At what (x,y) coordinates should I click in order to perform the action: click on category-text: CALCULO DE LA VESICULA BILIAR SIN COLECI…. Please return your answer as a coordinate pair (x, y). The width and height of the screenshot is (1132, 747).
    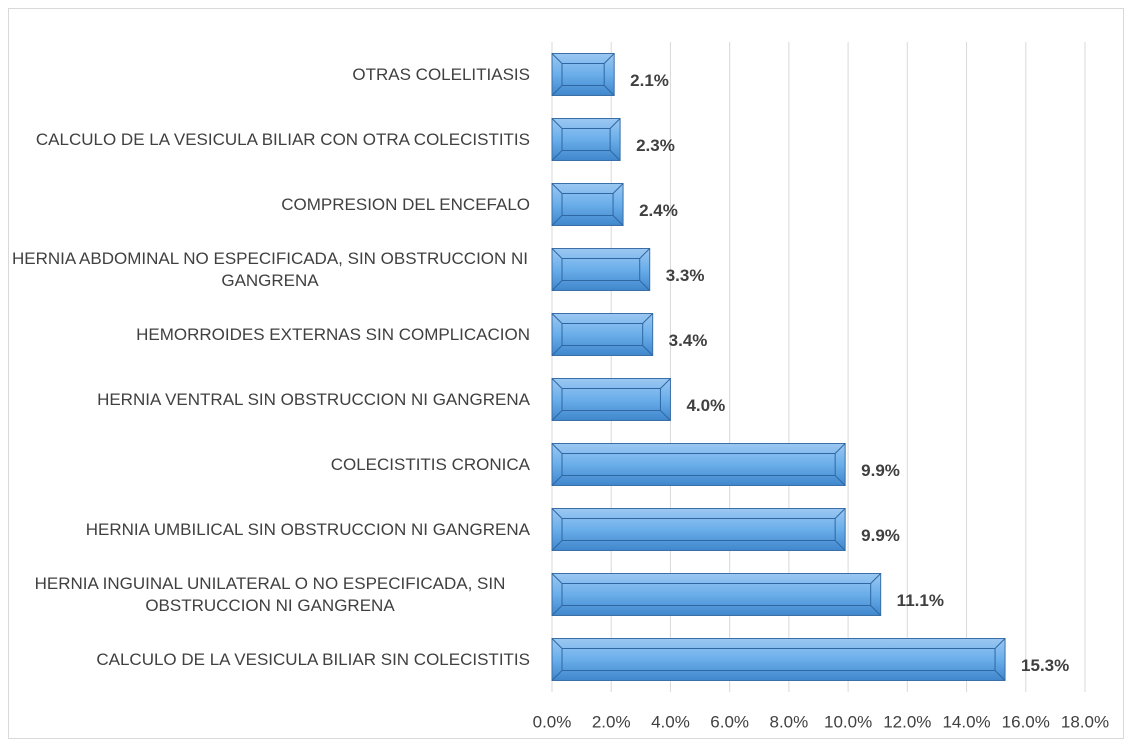
    Looking at the image, I should click on (313, 659).